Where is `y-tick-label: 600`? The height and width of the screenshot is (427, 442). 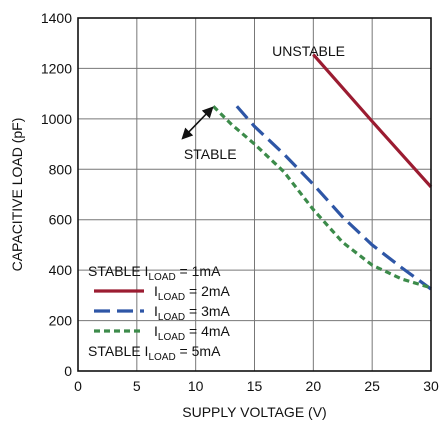
y-tick-label: 600 is located at coordinates (61, 220).